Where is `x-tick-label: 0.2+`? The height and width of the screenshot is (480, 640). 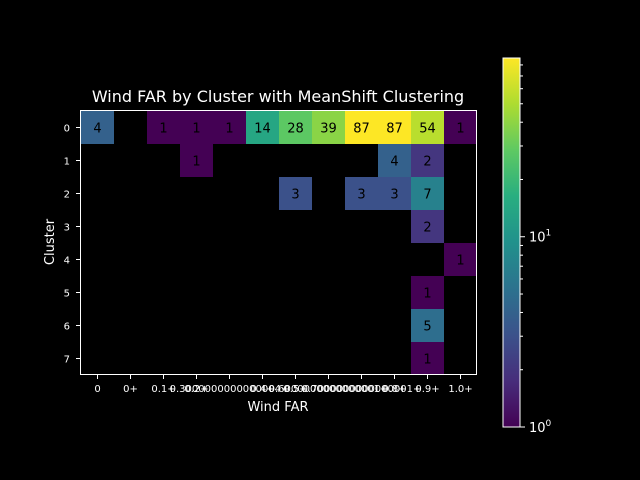 x-tick-label: 0.2+ is located at coordinates (196, 389).